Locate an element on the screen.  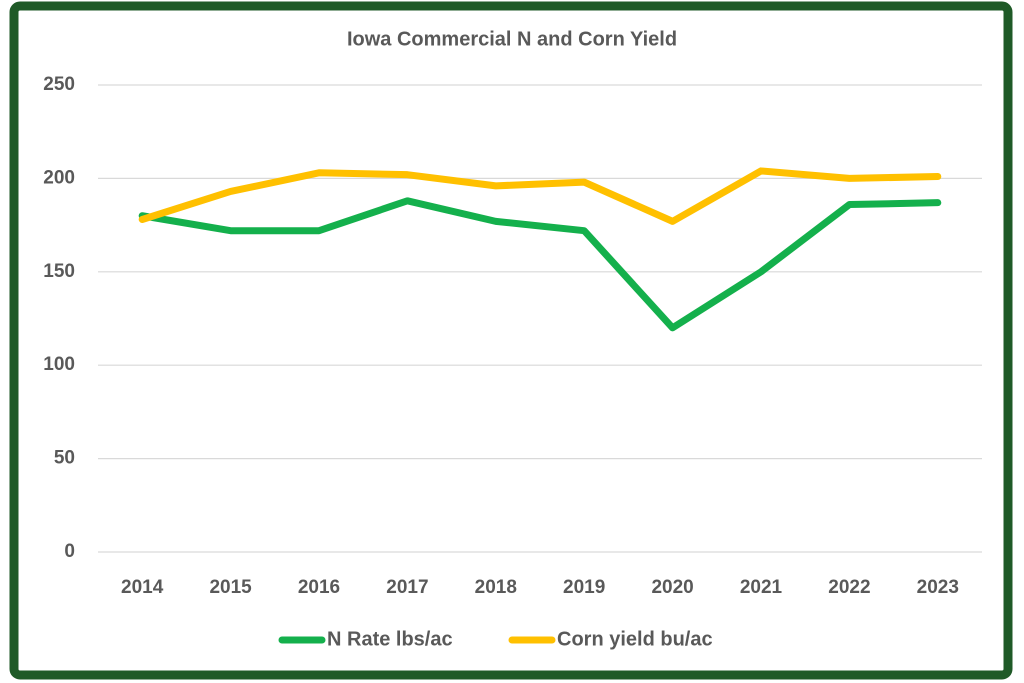
x-tick-label: 2021 is located at coordinates (761, 587).